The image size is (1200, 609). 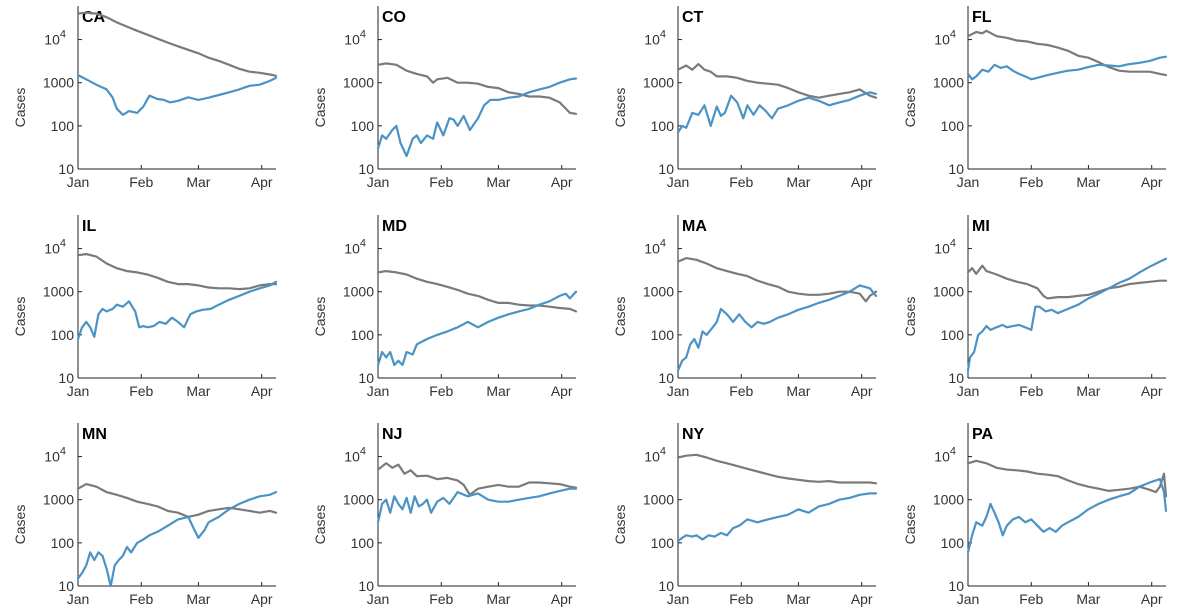 What do you see at coordinates (394, 17) in the screenshot?
I see `panel-title: CO` at bounding box center [394, 17].